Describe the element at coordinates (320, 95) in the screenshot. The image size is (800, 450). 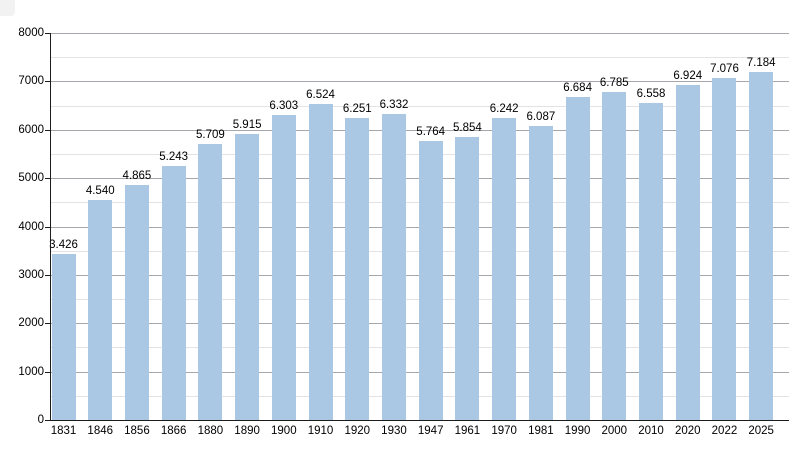
I see `bar-value-label: 6.524` at that location.